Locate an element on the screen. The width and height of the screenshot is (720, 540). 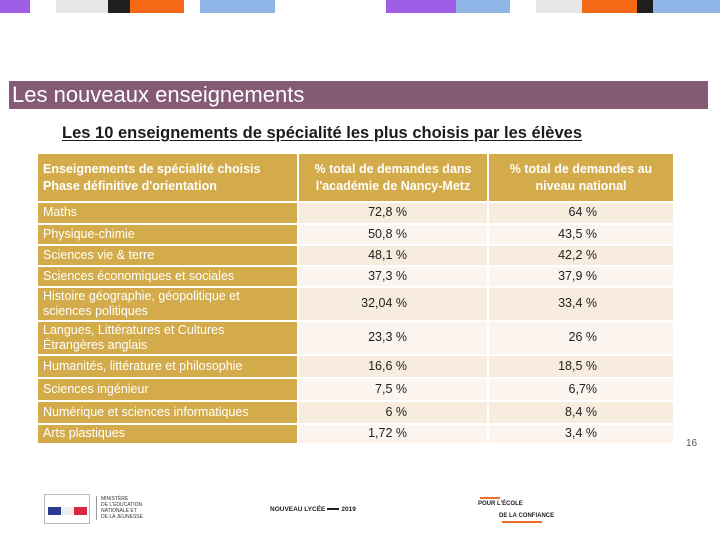
table-row: Sciences vie & terre 48,1 % 42,2 % is located at coordinates (356, 256).